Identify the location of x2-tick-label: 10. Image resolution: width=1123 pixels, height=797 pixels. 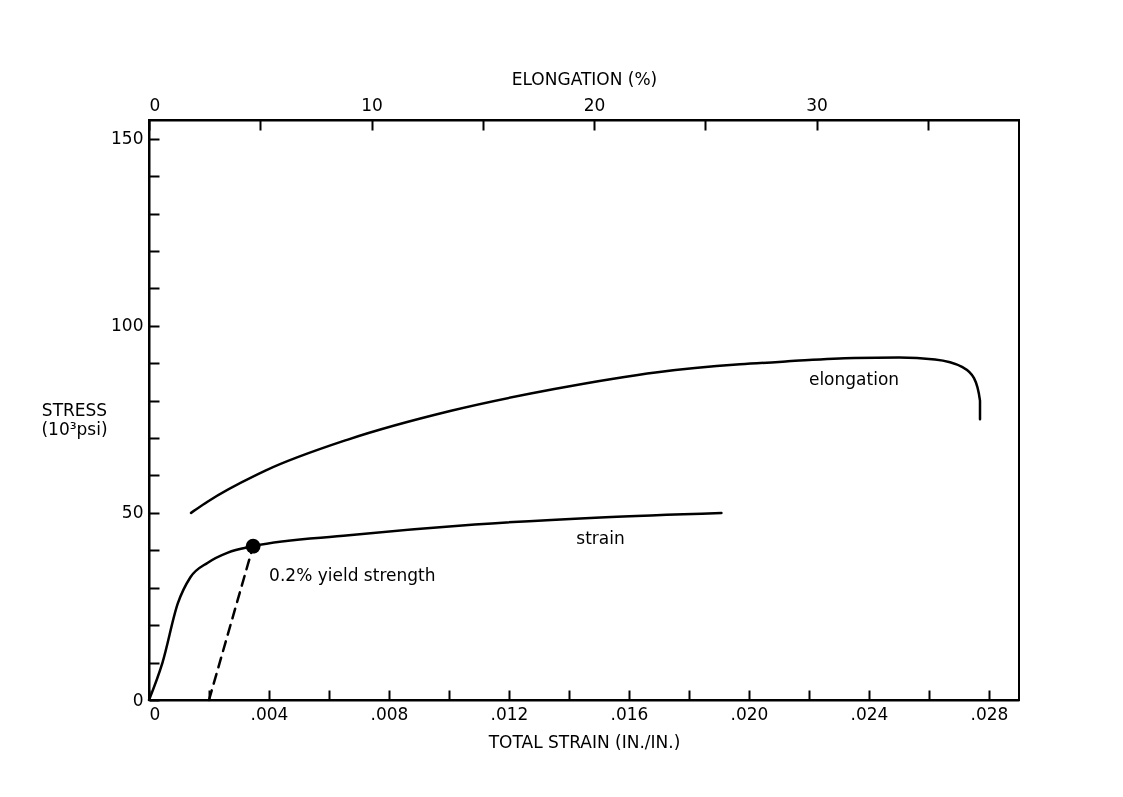
(372, 104).